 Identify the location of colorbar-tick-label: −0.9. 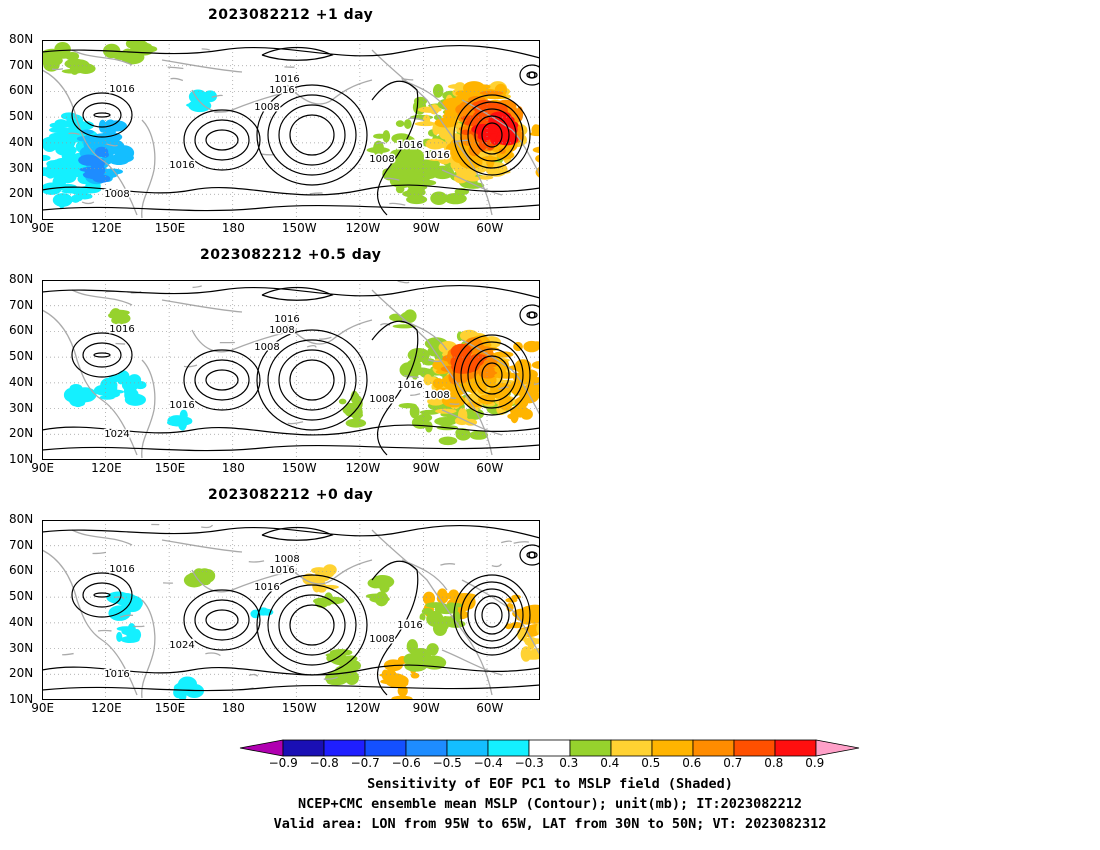
(283, 763).